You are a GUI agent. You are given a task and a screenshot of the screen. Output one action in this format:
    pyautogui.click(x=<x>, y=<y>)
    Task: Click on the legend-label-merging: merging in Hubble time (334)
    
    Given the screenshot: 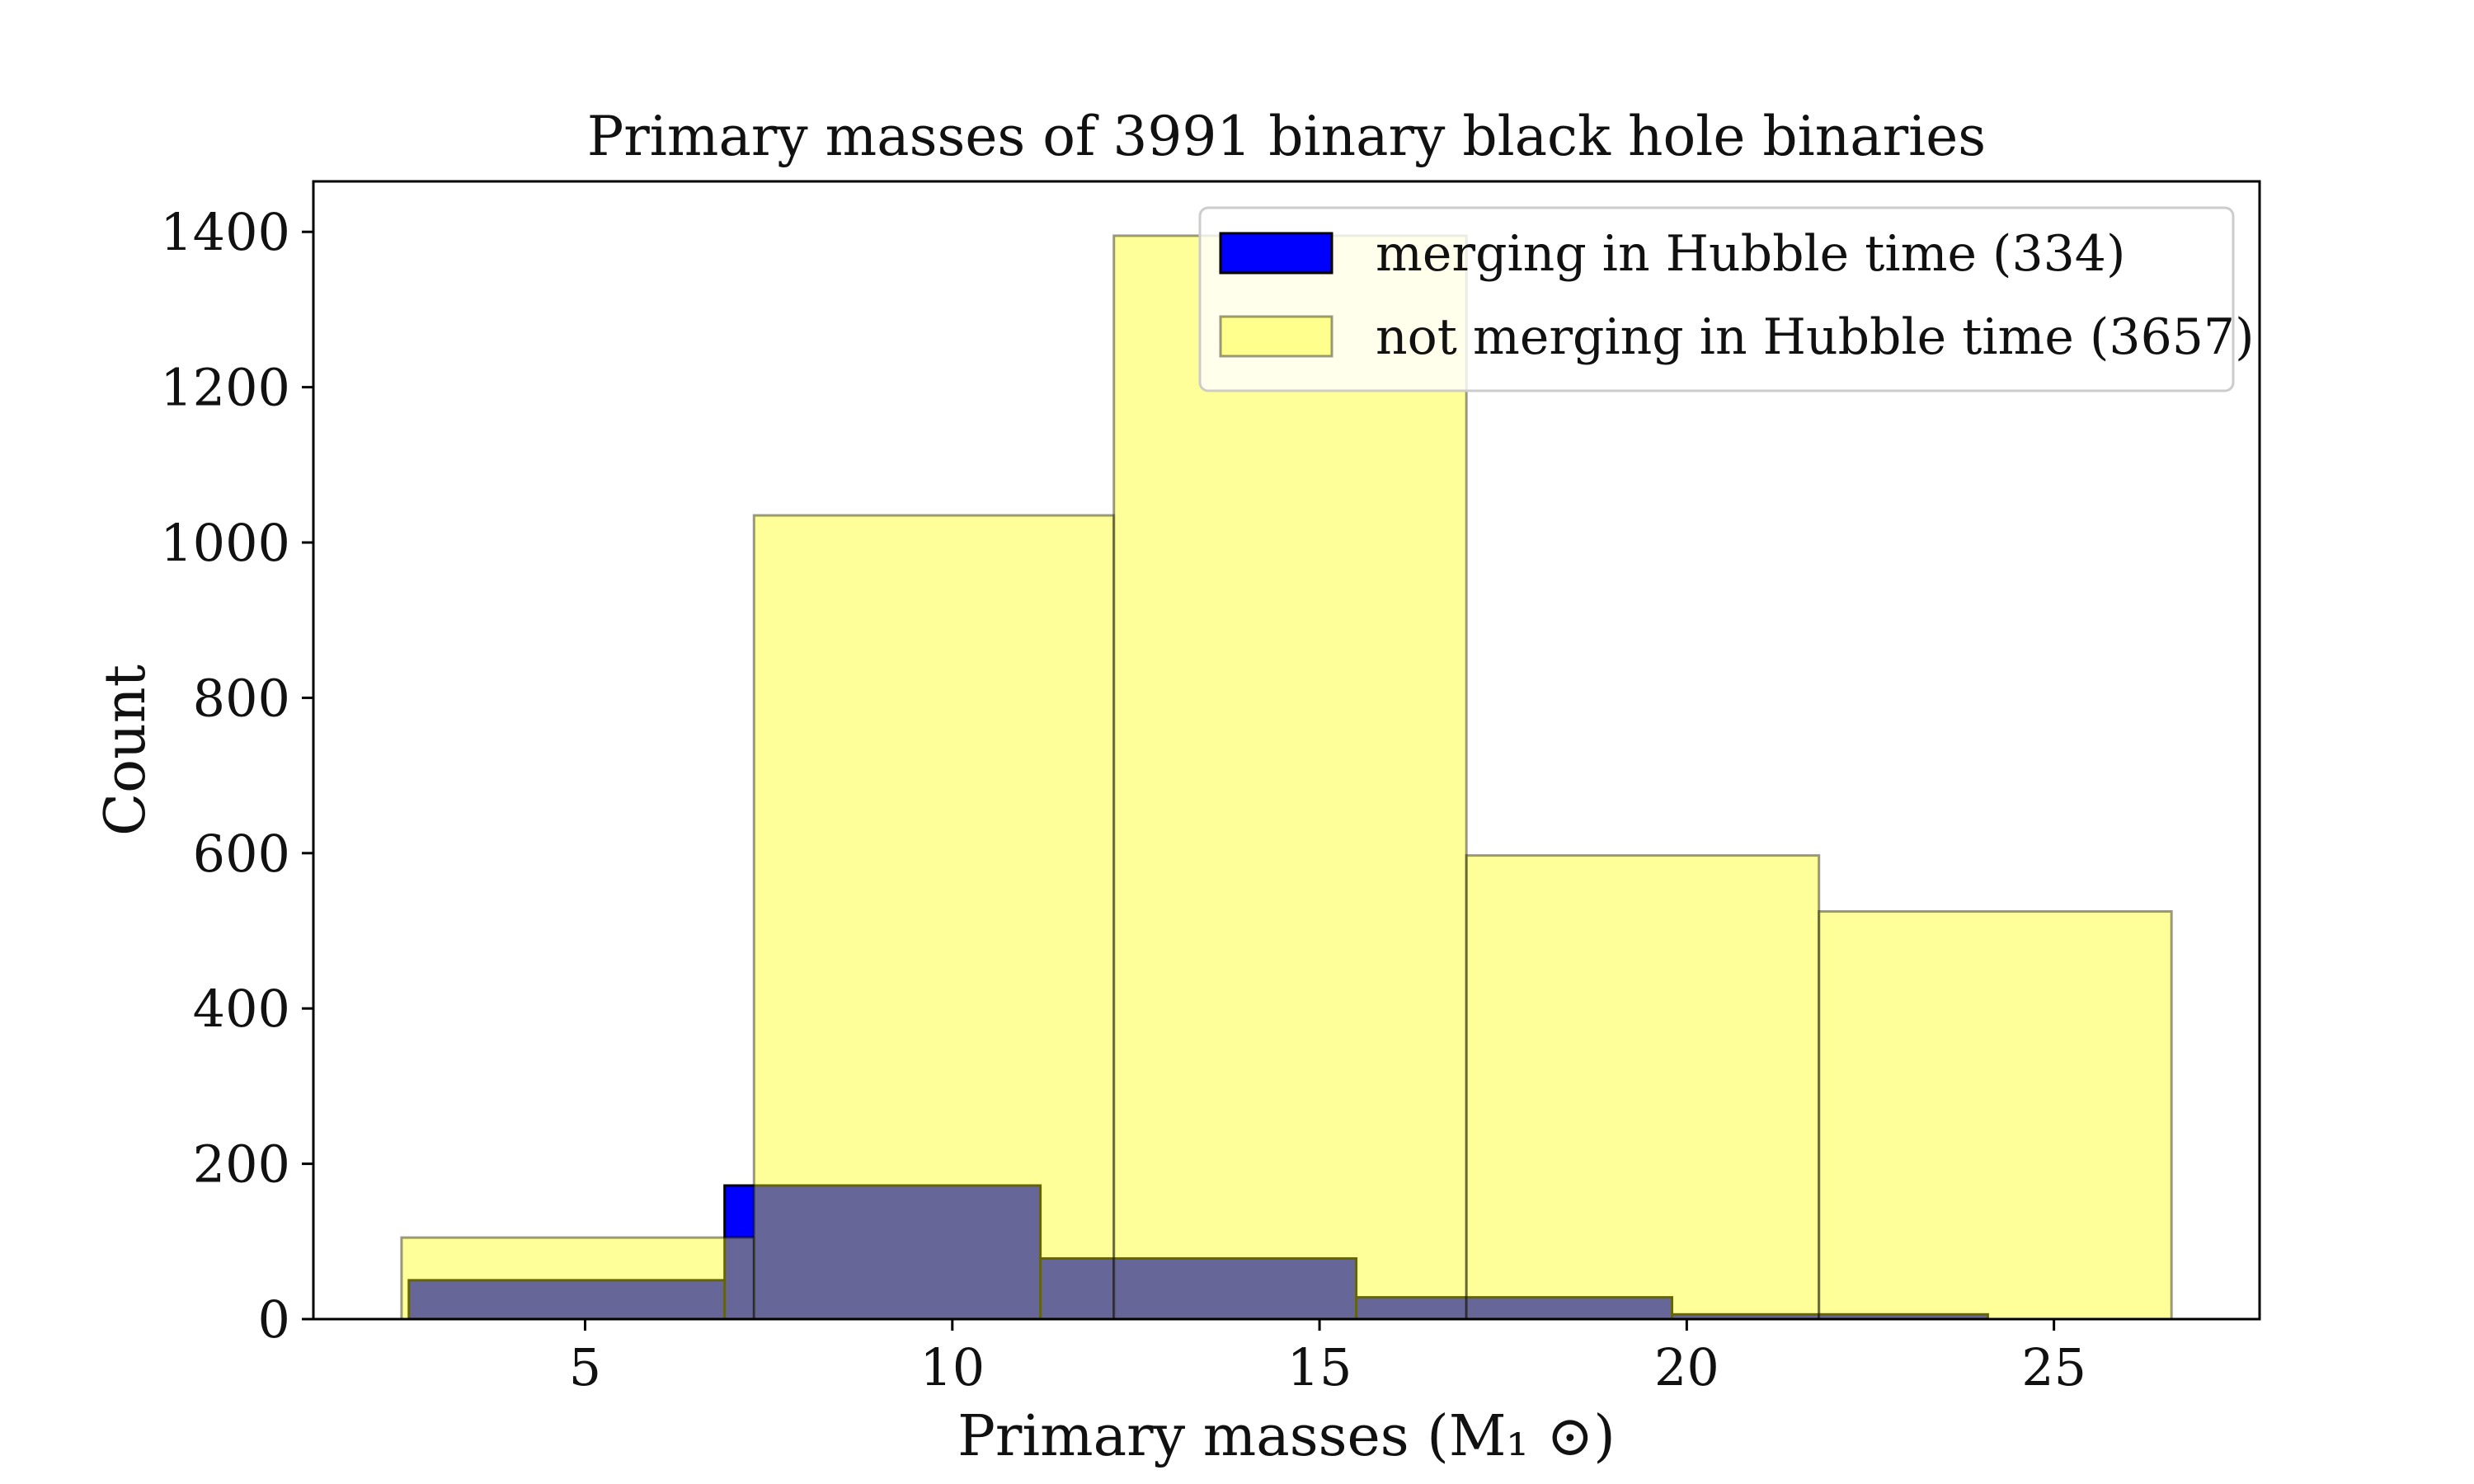 What is the action you would take?
    pyautogui.click(x=1750, y=254)
    